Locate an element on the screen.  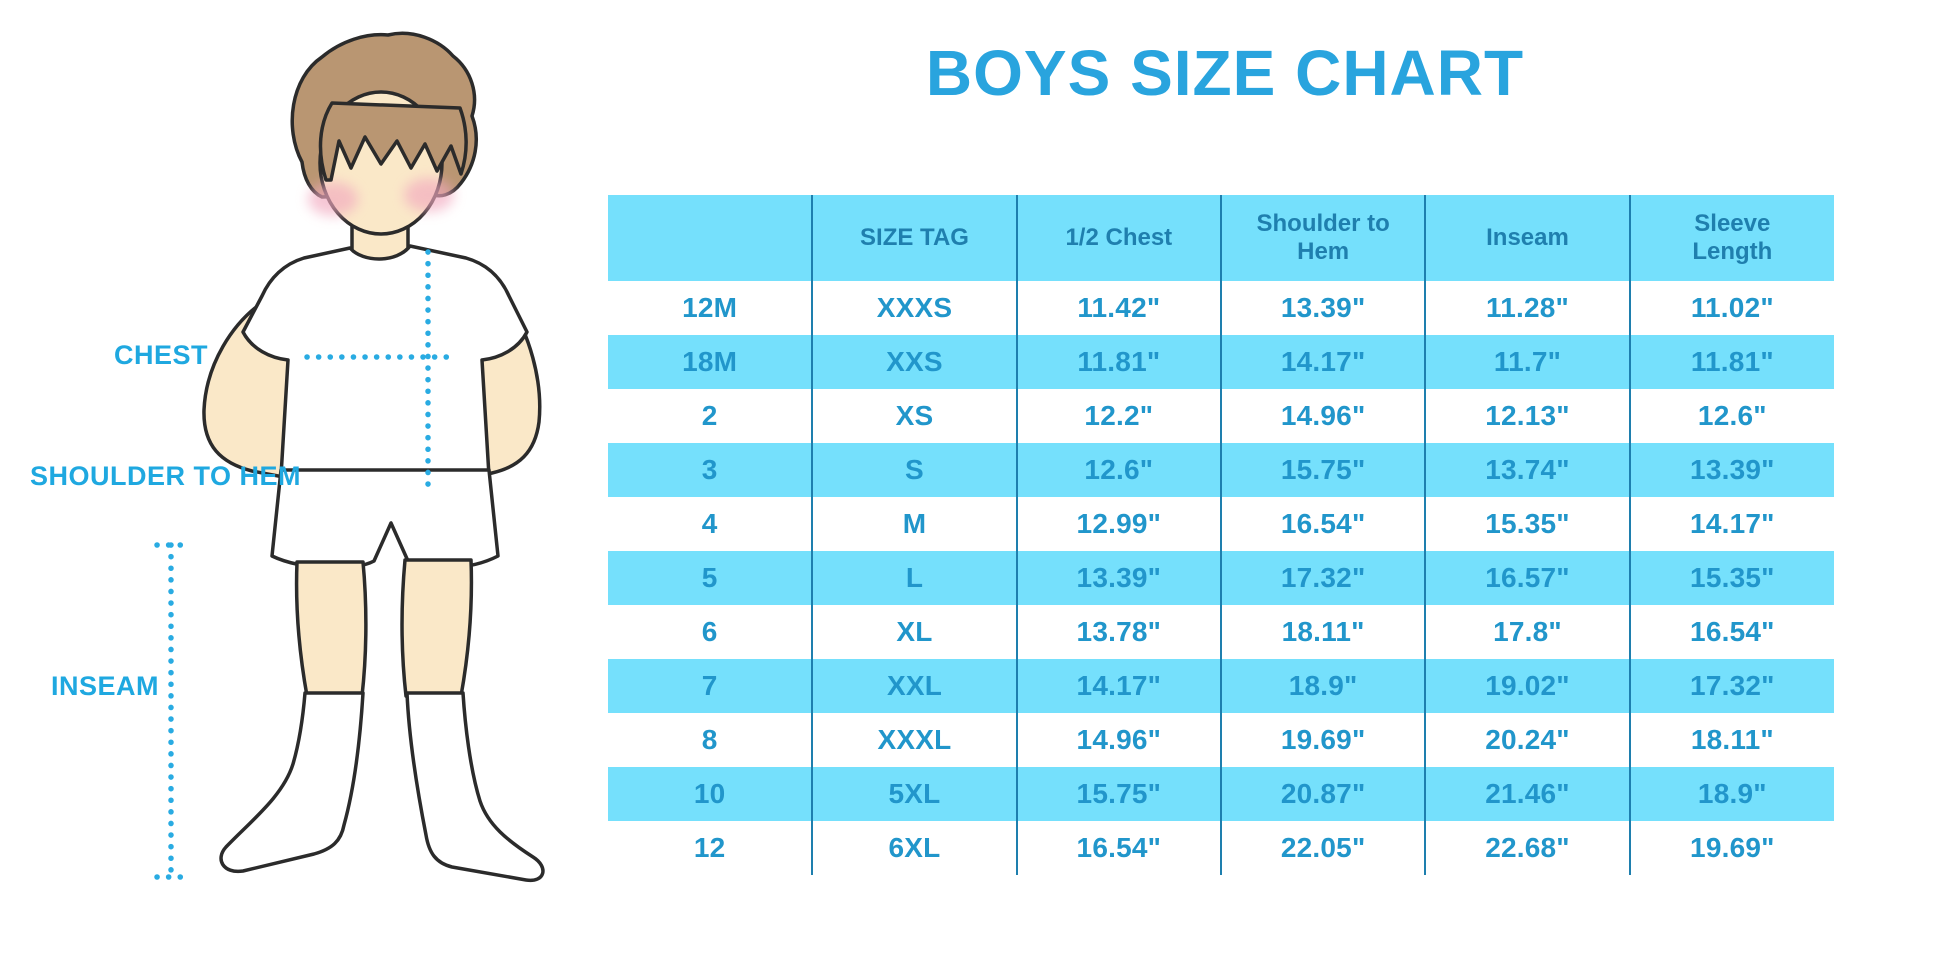
page-title: BOYS SIZE CHART is located at coordinates (1225, 73).